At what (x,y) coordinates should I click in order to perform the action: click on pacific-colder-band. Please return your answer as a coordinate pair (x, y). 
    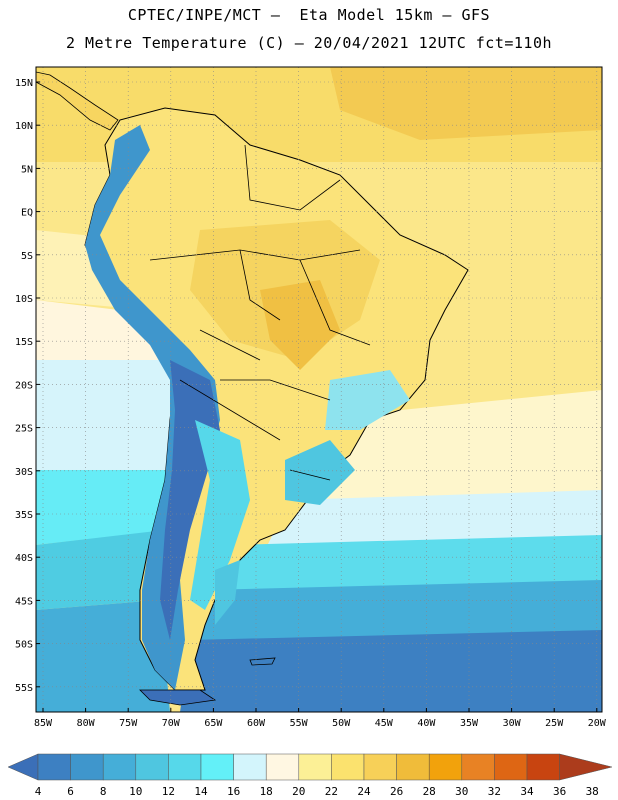
    Looking at the image, I should click on (100, 570).